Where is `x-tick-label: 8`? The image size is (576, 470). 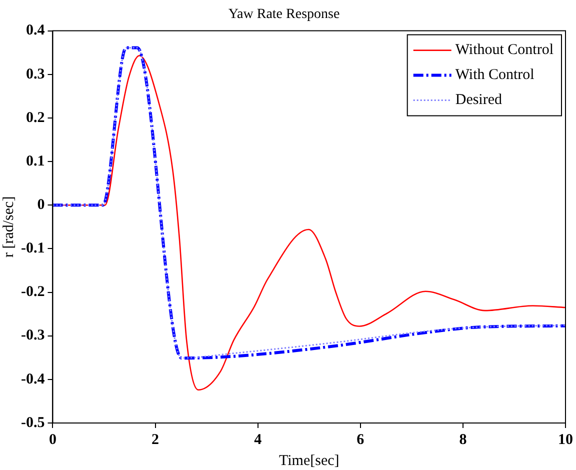 x-tick-label: 8 is located at coordinates (463, 440).